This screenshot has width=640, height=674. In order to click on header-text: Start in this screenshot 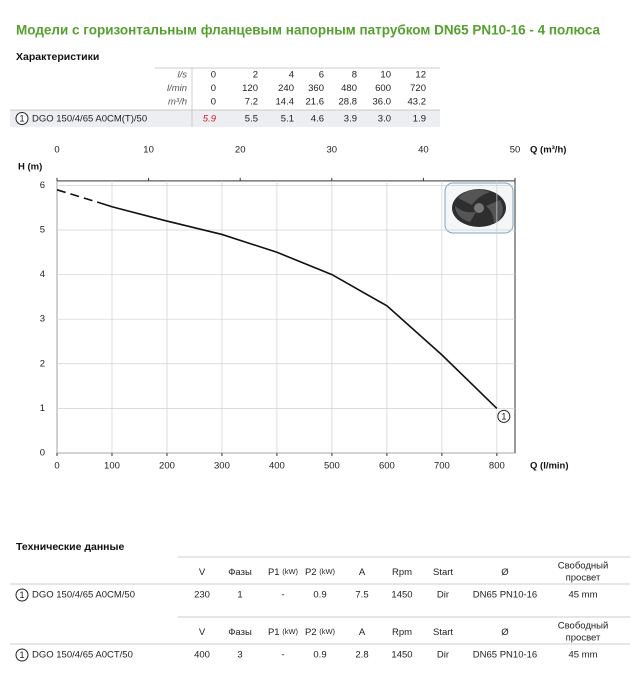, I will do `click(443, 632)`.